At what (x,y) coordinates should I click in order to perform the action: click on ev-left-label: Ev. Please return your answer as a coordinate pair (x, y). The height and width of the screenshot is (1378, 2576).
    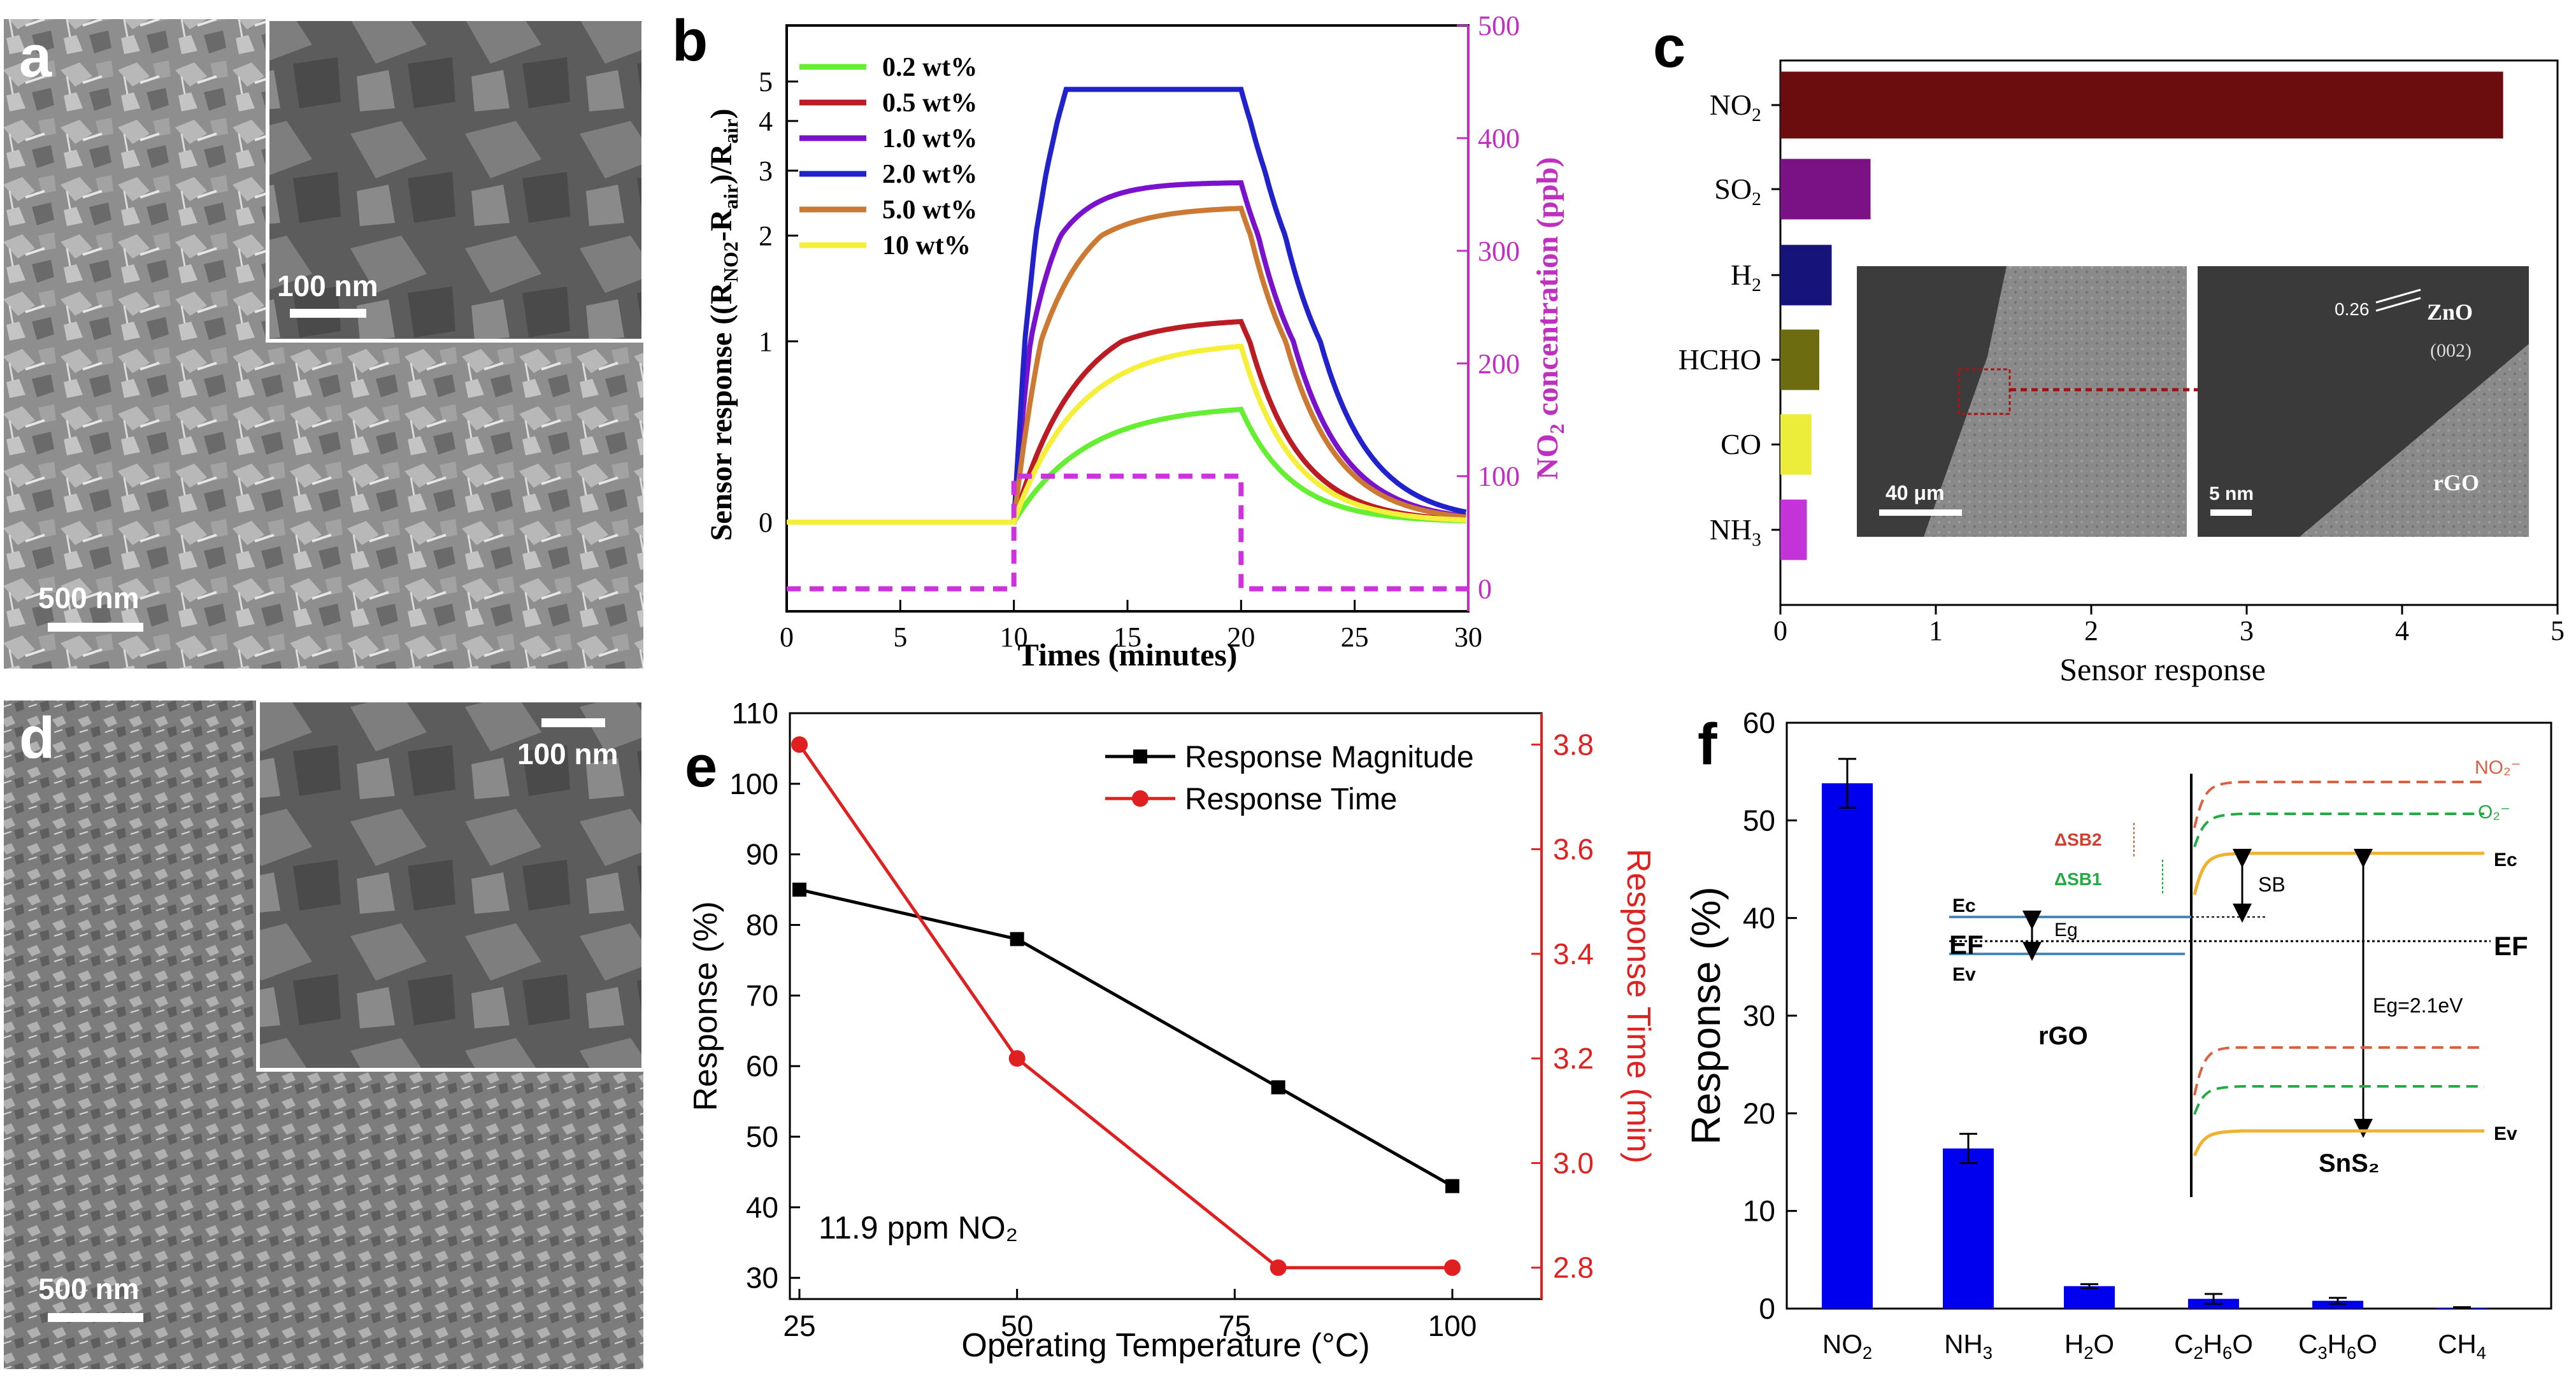
    Looking at the image, I should click on (1964, 974).